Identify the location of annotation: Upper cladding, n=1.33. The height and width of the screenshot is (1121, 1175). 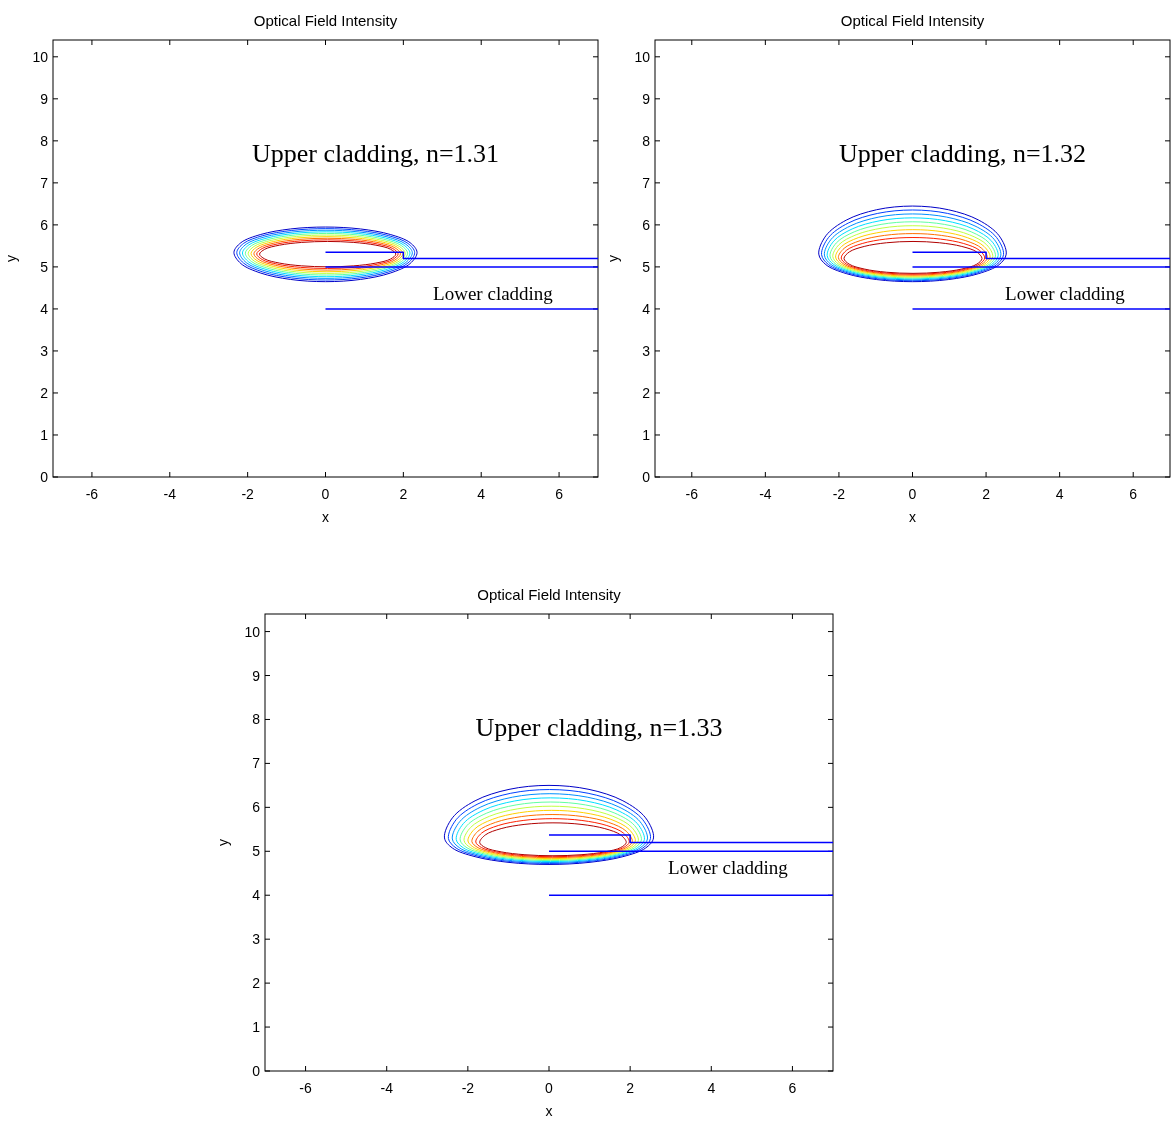
(599, 727).